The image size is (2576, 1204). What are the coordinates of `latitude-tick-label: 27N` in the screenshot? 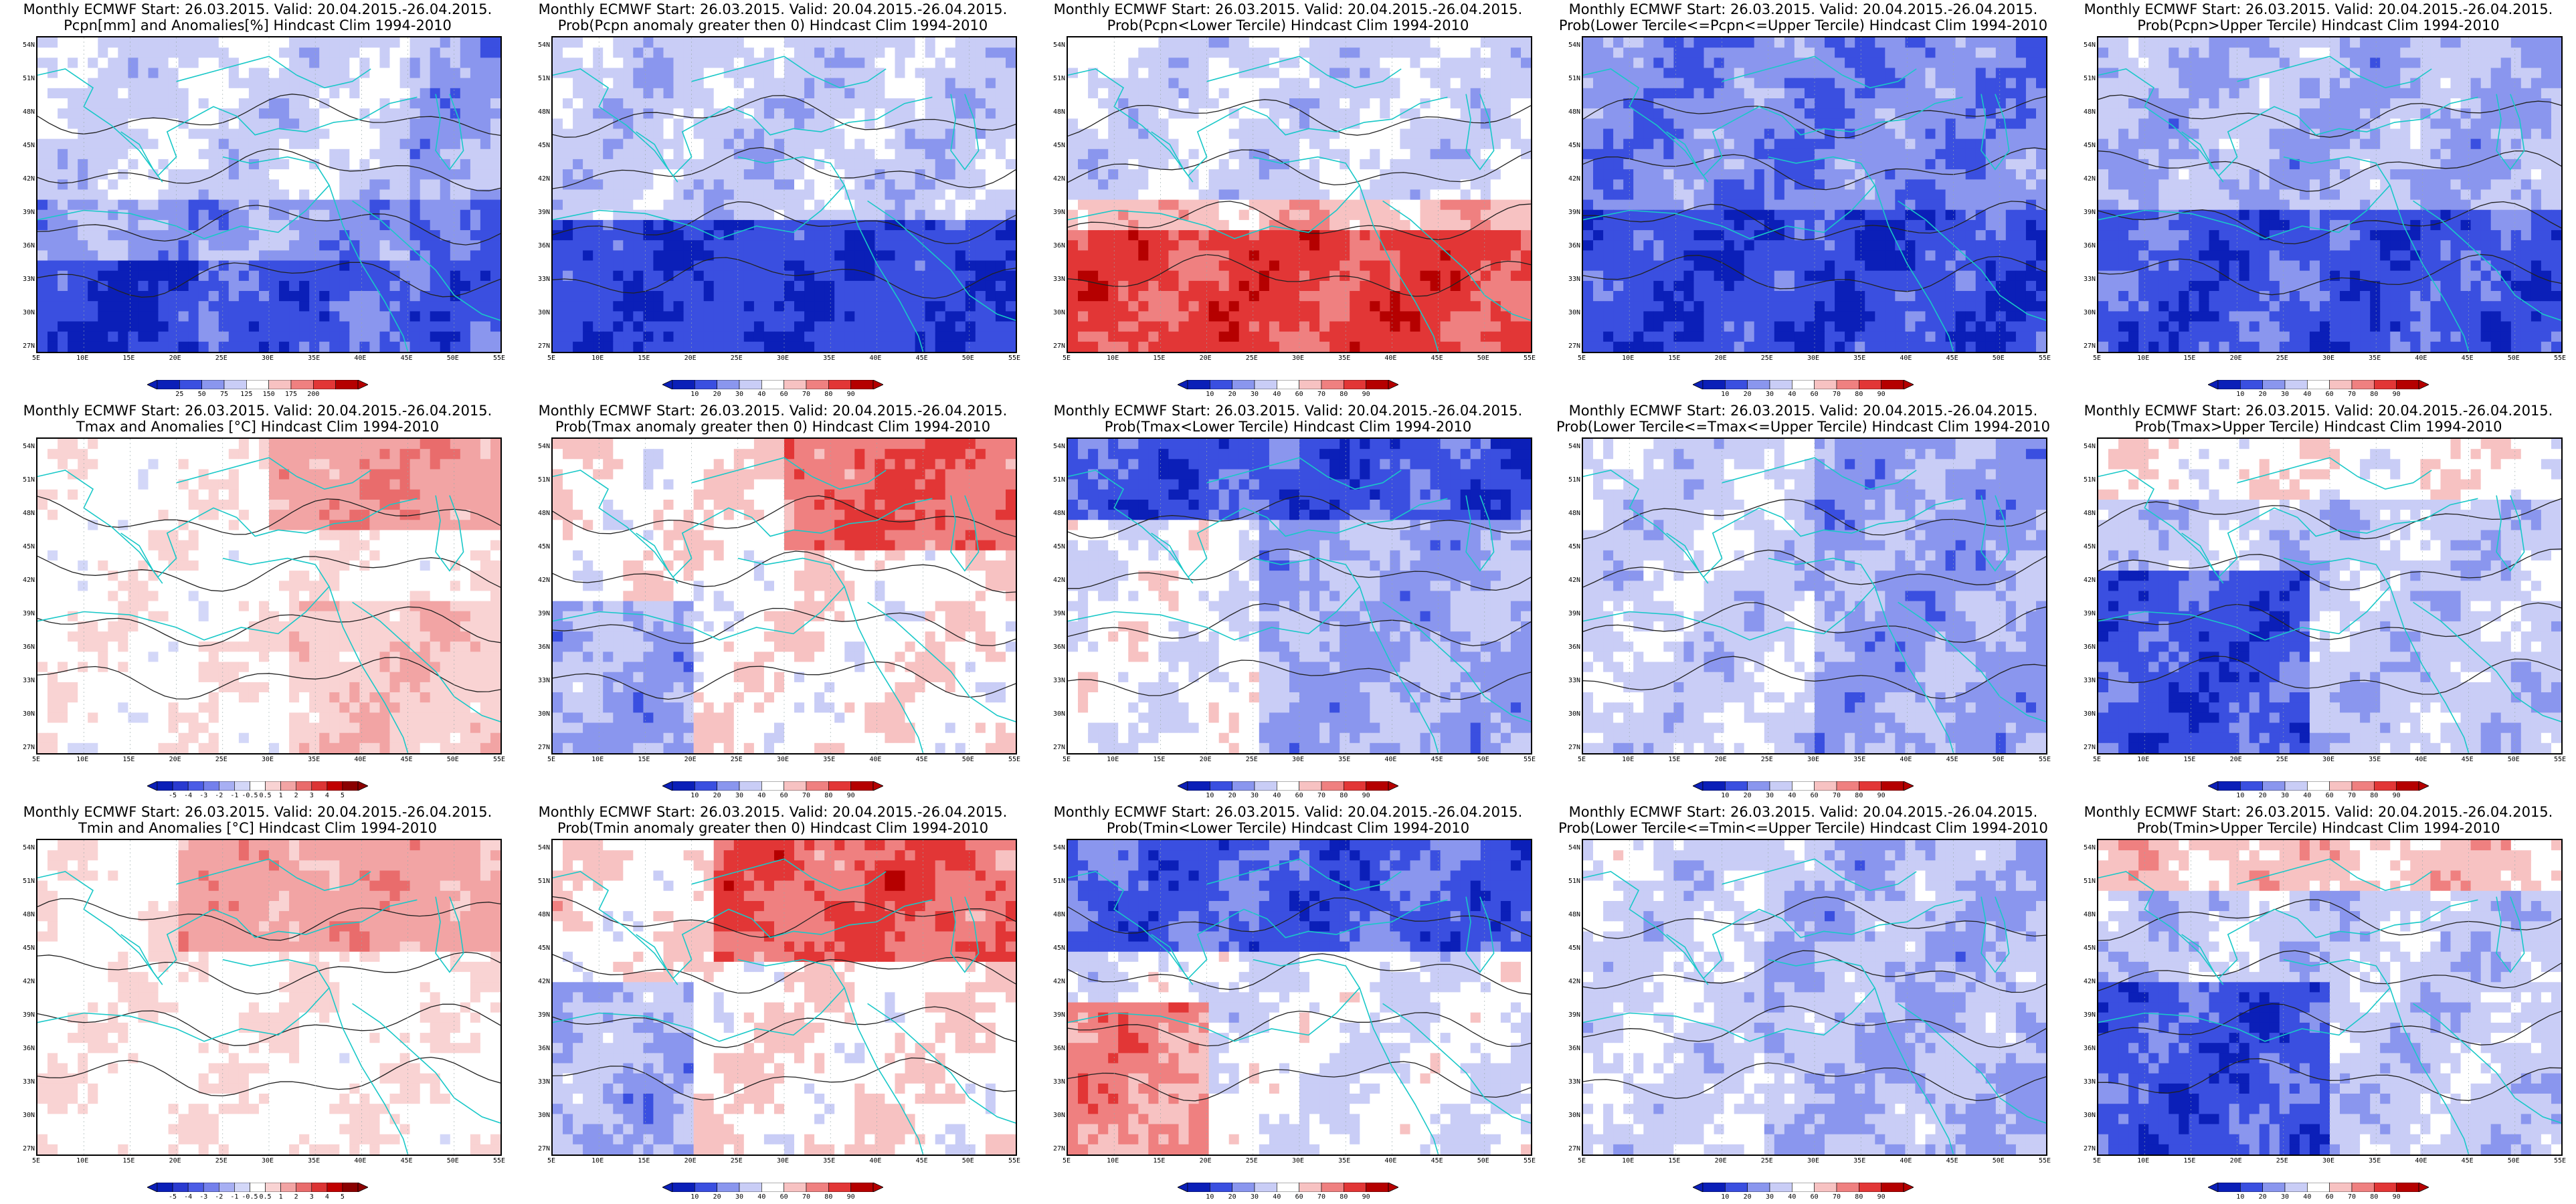 It's located at (540, 1148).